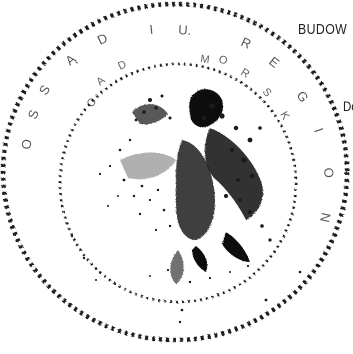 The width and height of the screenshot is (353, 354). What do you see at coordinates (348, 106) in the screenshot?
I see `document-line-fragment: De` at bounding box center [348, 106].